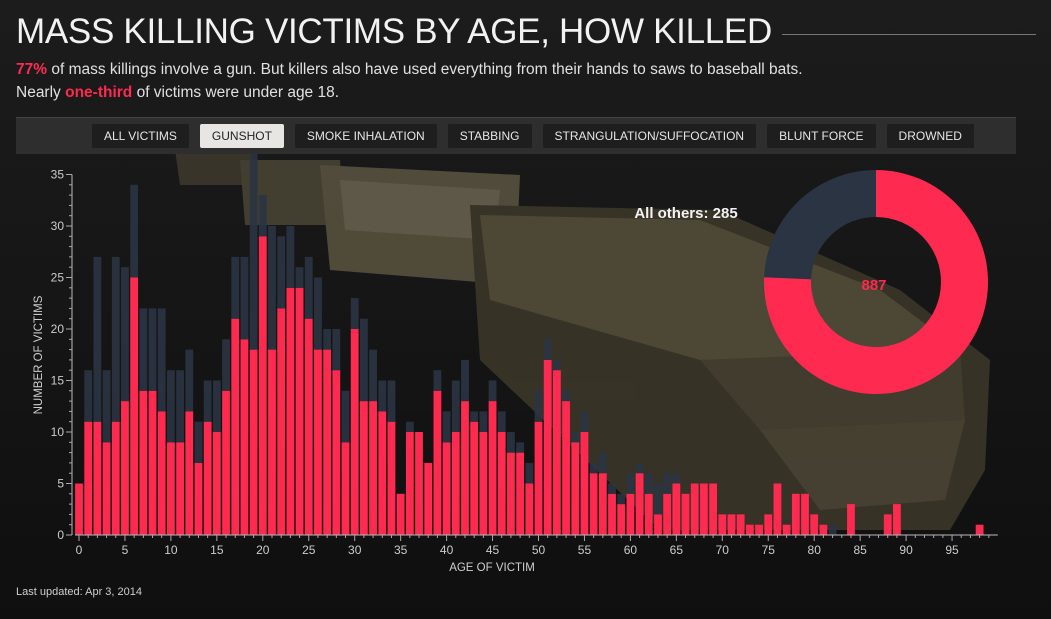 The image size is (1051, 619). What do you see at coordinates (241, 136) in the screenshot?
I see `tab-gunshot: GUNSHOT` at bounding box center [241, 136].